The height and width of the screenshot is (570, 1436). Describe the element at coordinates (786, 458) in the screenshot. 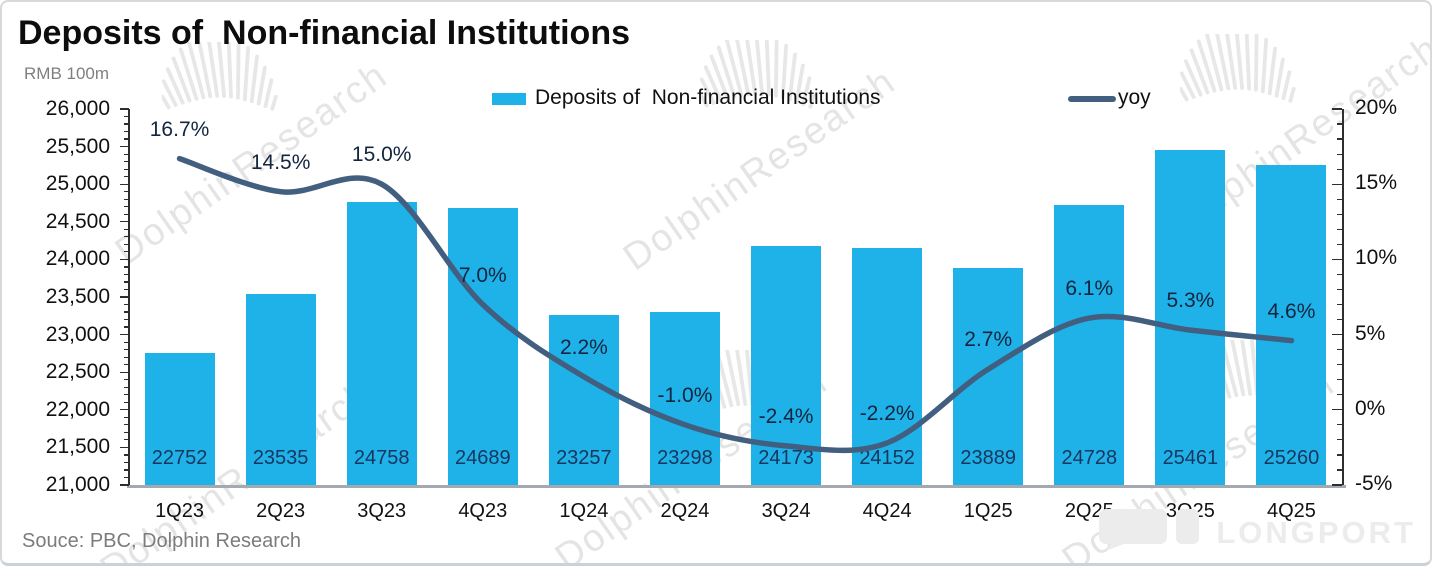

I see `bar-value-label: 24173` at that location.